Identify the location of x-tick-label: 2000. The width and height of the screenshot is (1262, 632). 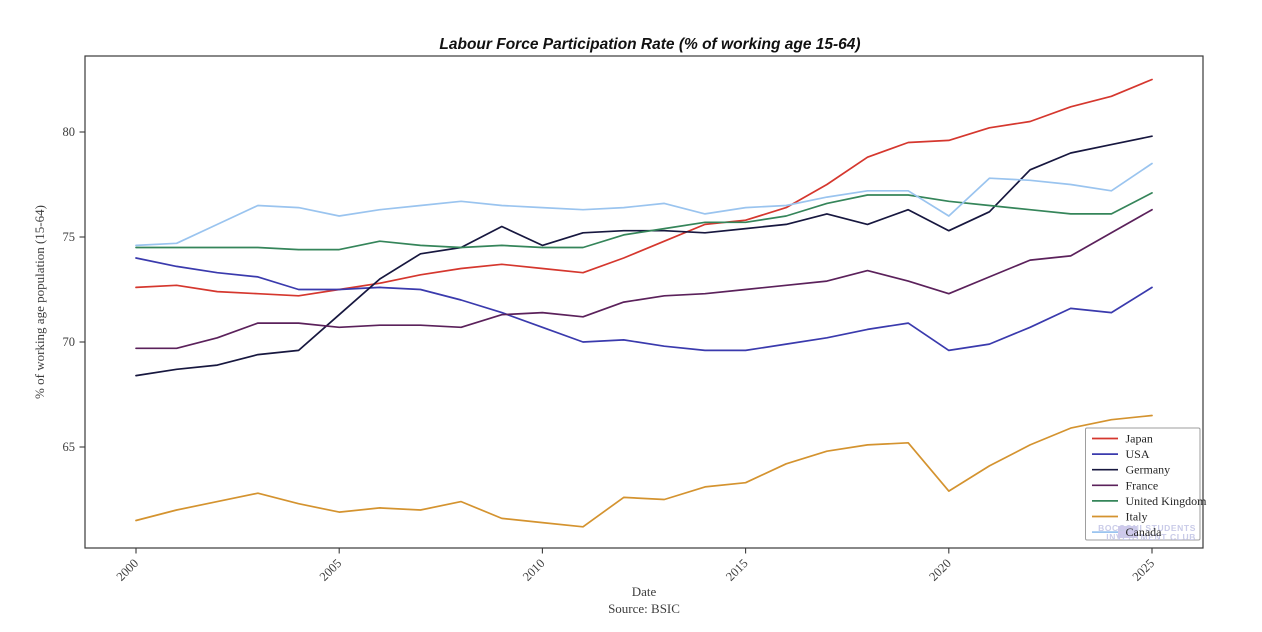
(128, 570).